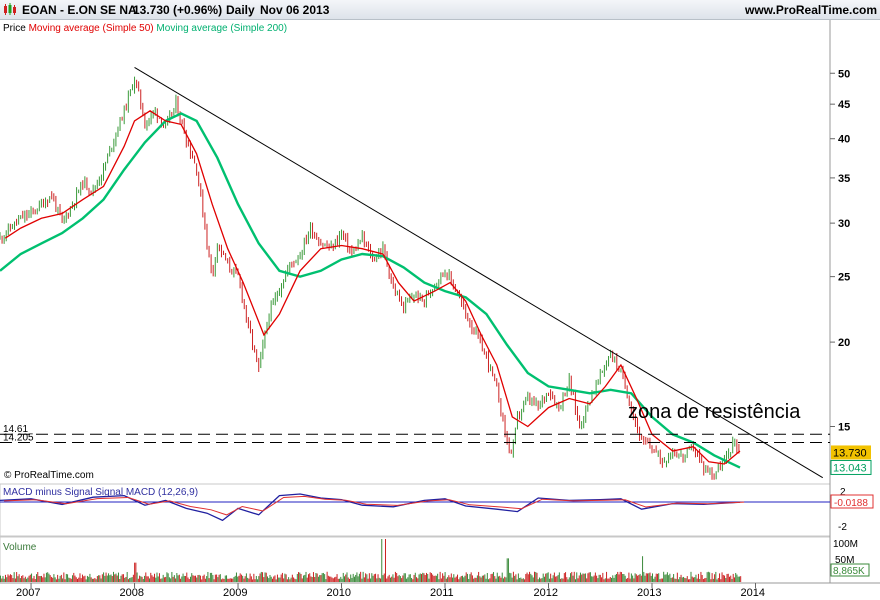 This screenshot has width=880, height=600. Describe the element at coordinates (546, 593) in the screenshot. I see `time-tick-label: 2012` at that location.